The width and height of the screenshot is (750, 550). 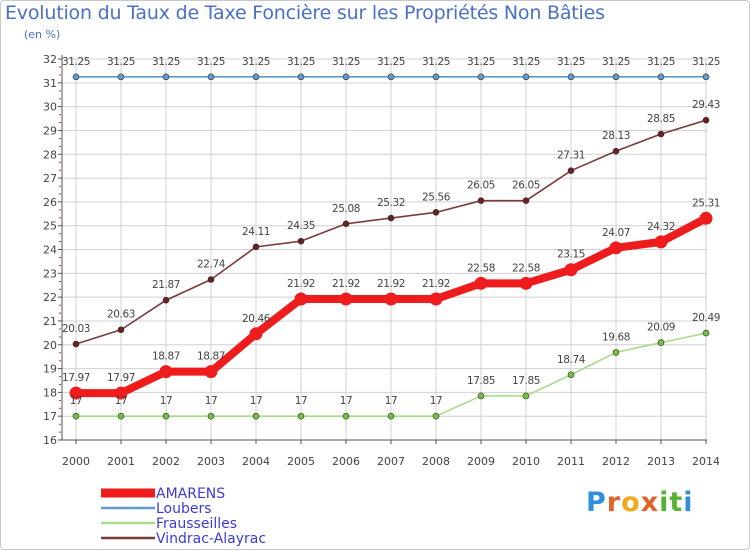 I want to click on y-tick-label: 27, so click(x=50, y=178).